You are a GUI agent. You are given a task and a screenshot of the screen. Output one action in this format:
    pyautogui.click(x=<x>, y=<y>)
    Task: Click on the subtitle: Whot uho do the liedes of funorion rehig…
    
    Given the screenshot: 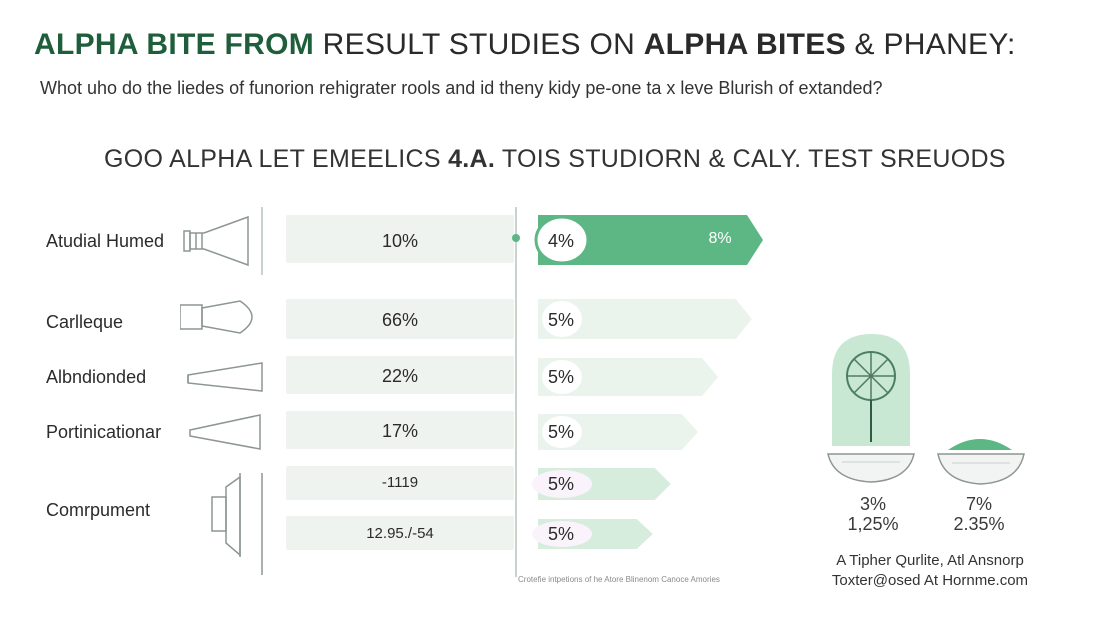 What is the action you would take?
    pyautogui.click(x=461, y=88)
    